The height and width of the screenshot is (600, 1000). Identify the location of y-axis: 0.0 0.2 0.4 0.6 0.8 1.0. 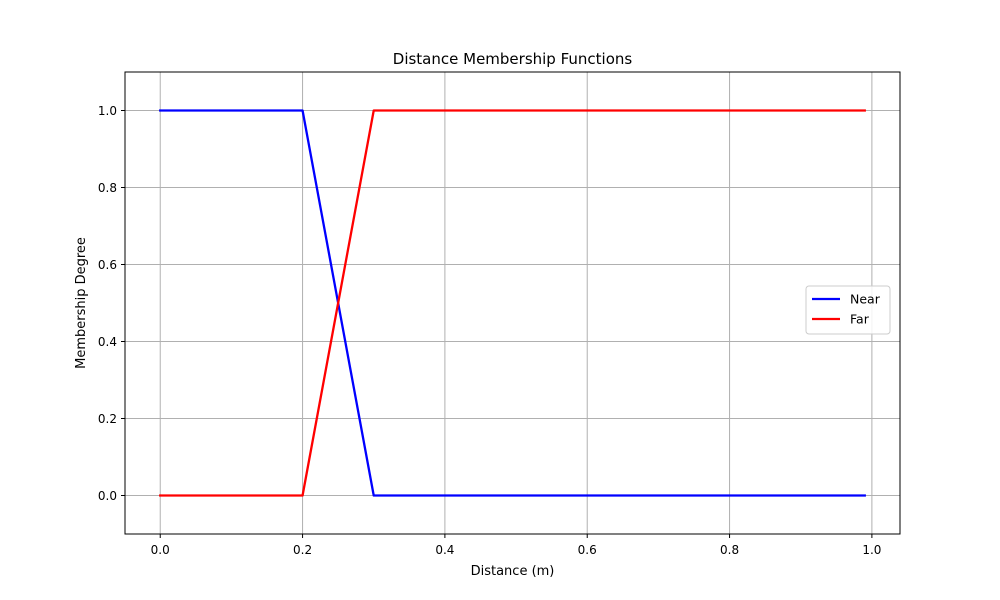
(111, 303).